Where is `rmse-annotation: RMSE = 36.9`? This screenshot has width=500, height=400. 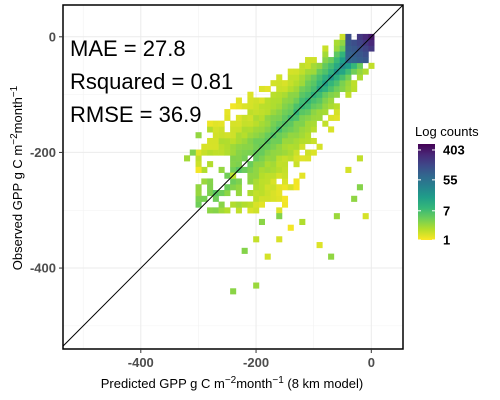 rmse-annotation: RMSE = 36.9 is located at coordinates (135, 114).